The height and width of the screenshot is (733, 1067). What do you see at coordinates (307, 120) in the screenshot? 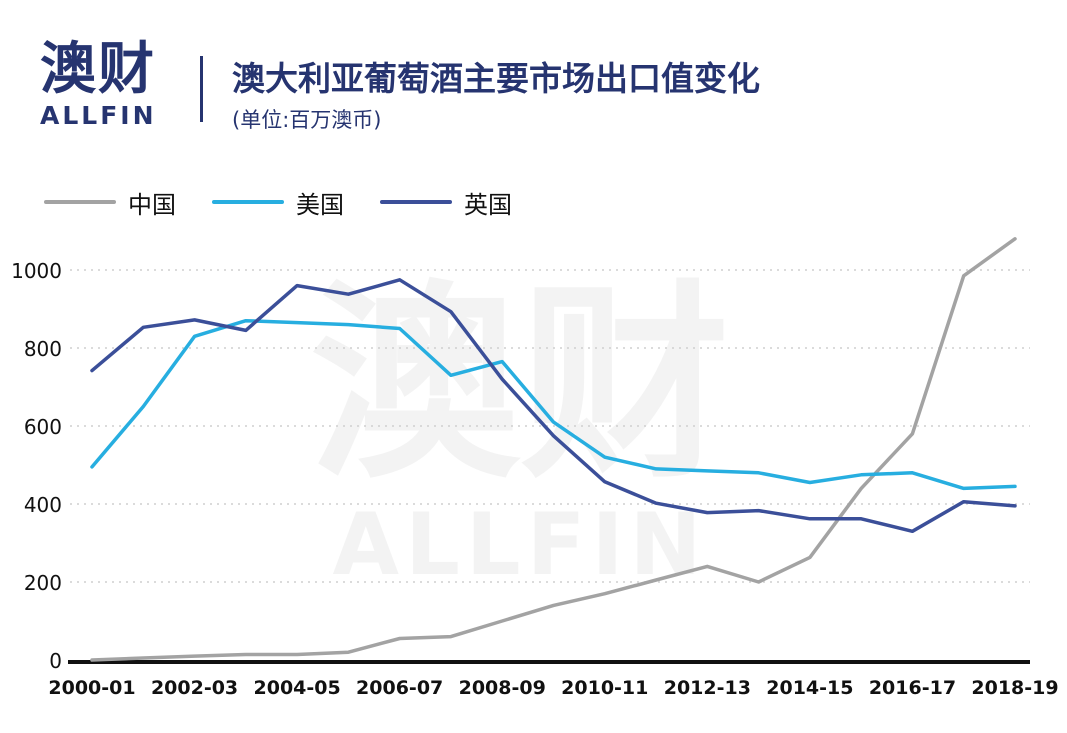
I see `chart-subtitle: (单位:百万澳币)` at bounding box center [307, 120].